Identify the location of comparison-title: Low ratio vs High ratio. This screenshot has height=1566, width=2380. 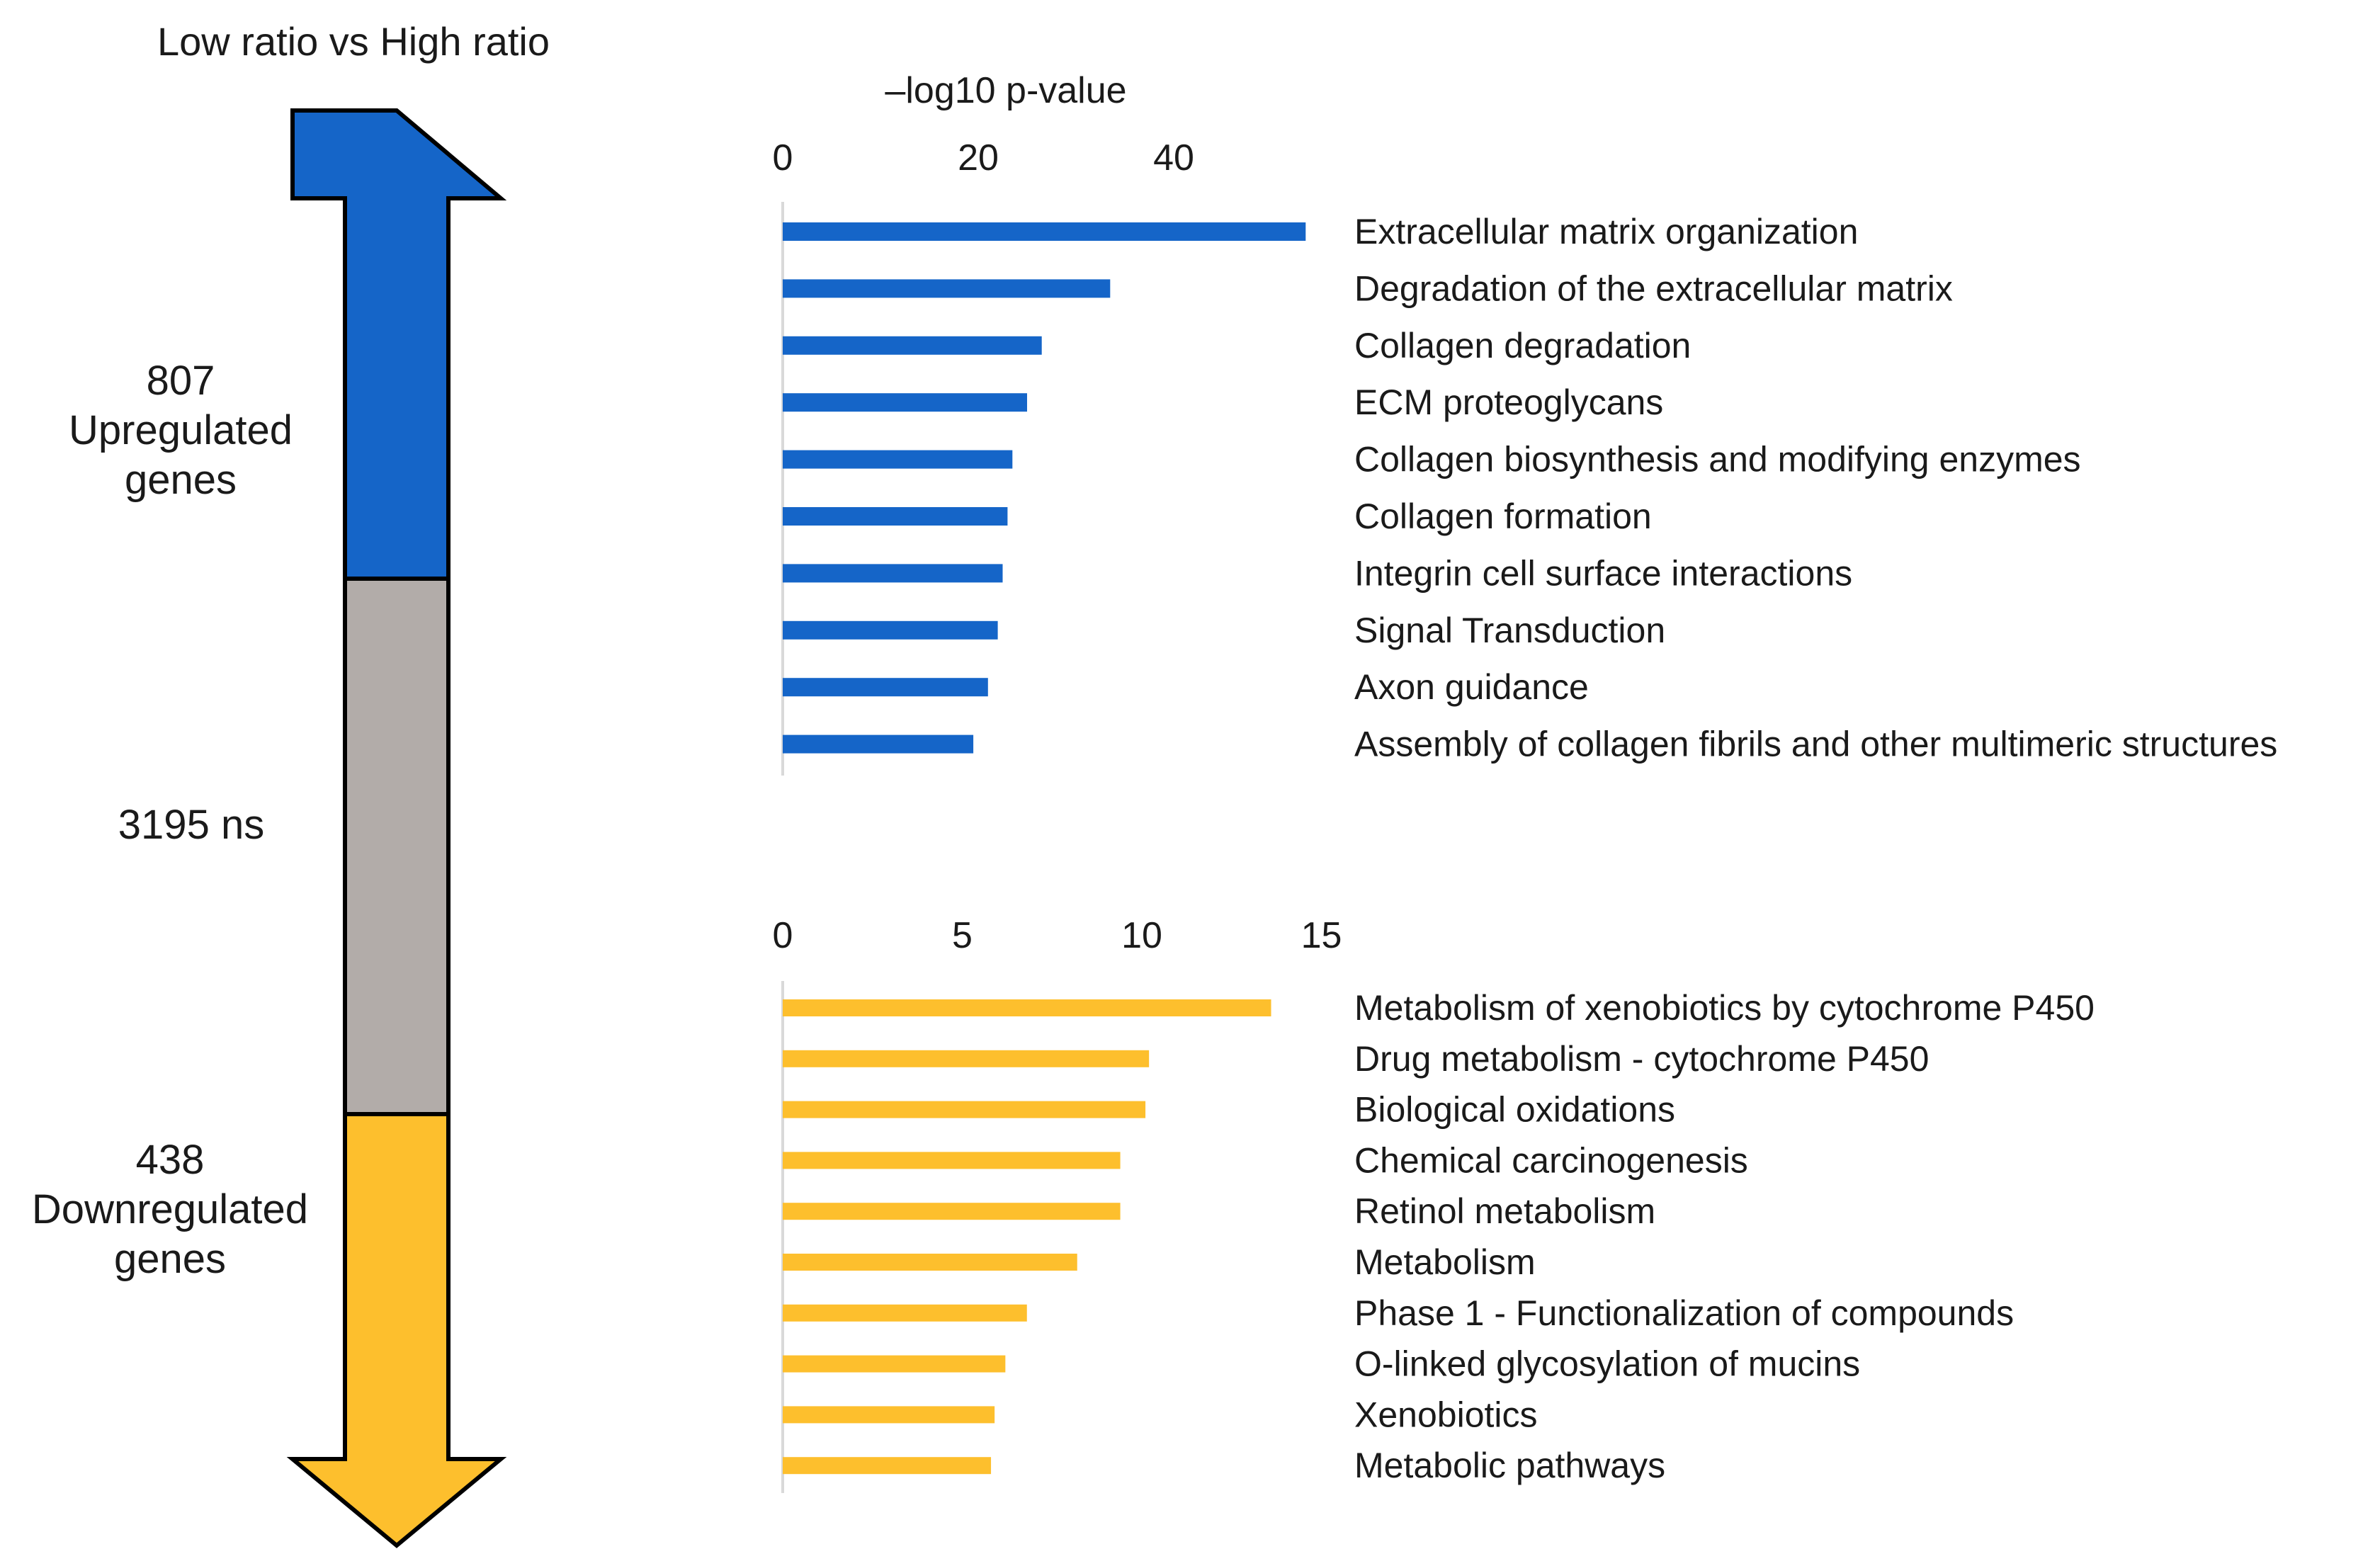
(354, 41).